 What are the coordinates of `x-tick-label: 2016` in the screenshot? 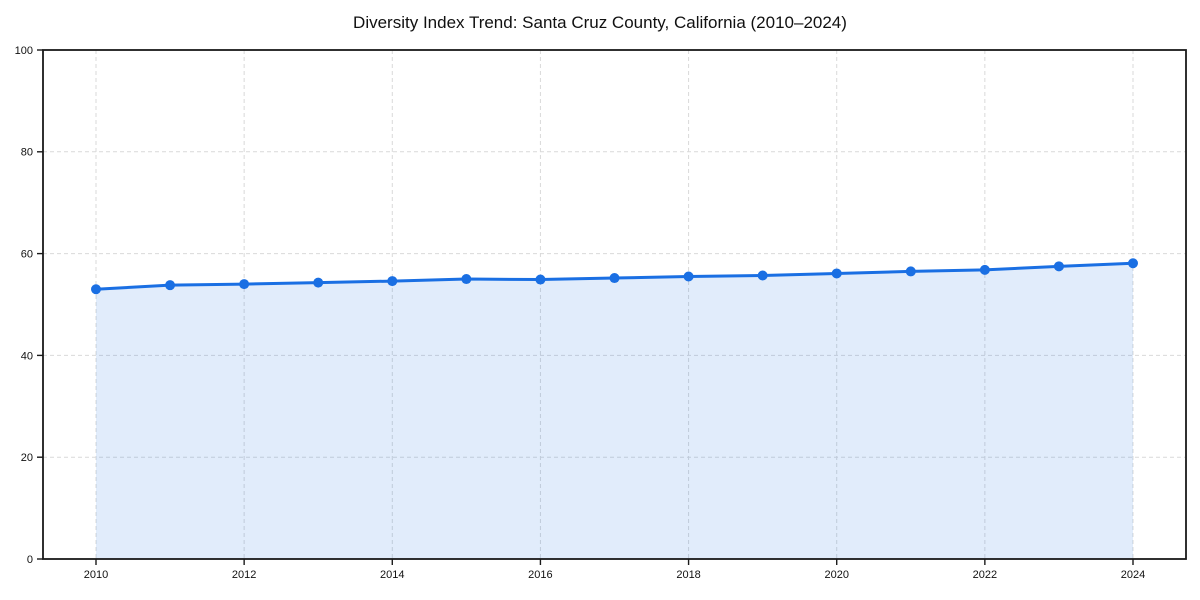 It's located at (540, 575).